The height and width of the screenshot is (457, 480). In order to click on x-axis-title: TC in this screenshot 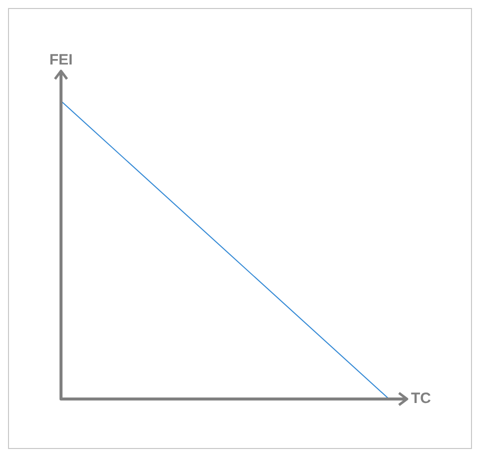, I will do `click(421, 399)`.